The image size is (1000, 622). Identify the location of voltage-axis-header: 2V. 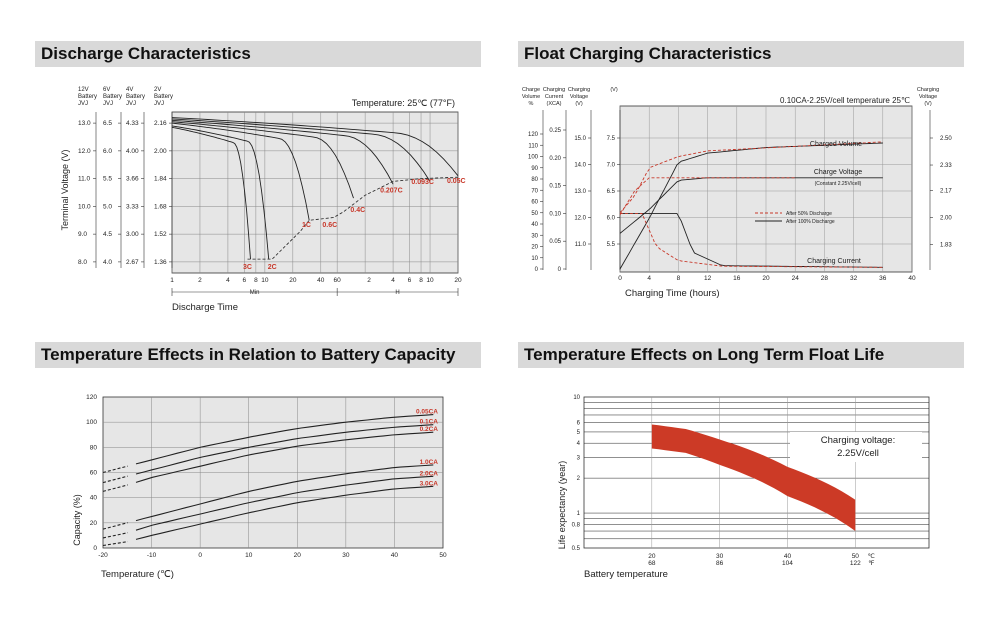
(157, 90).